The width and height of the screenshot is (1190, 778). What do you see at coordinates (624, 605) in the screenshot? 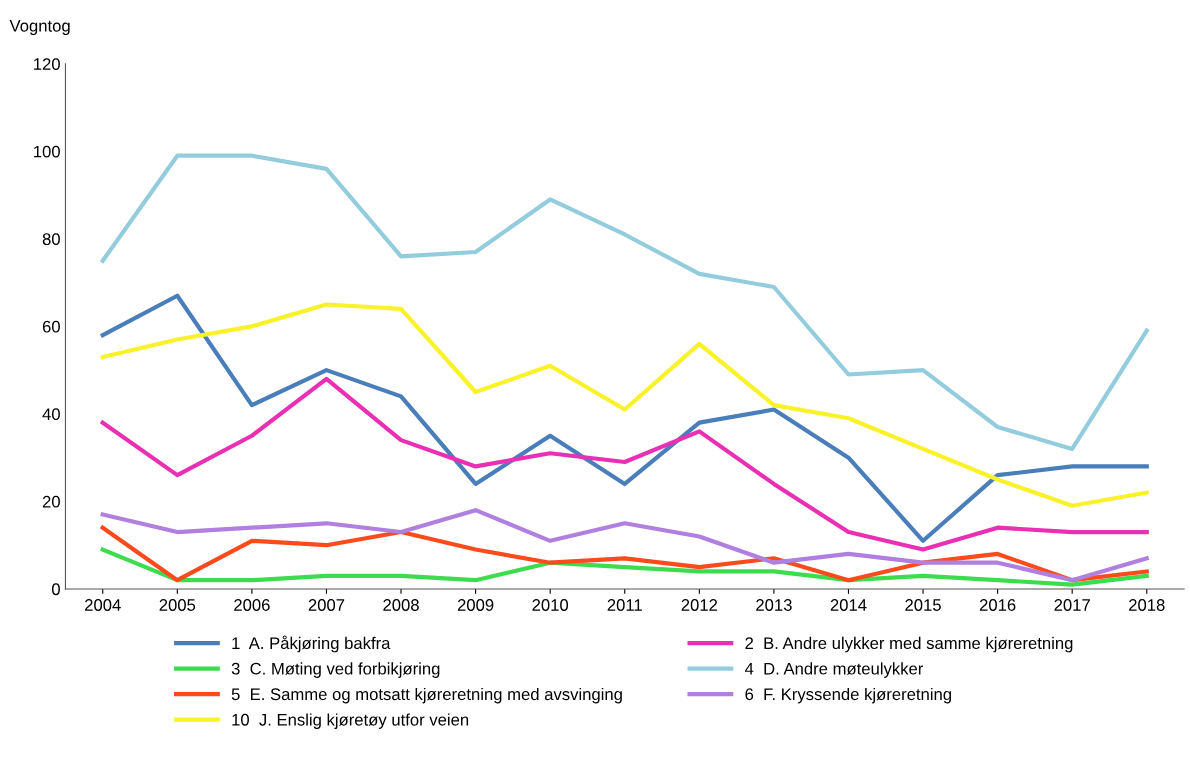
I see `x-tick-label: 2011` at bounding box center [624, 605].